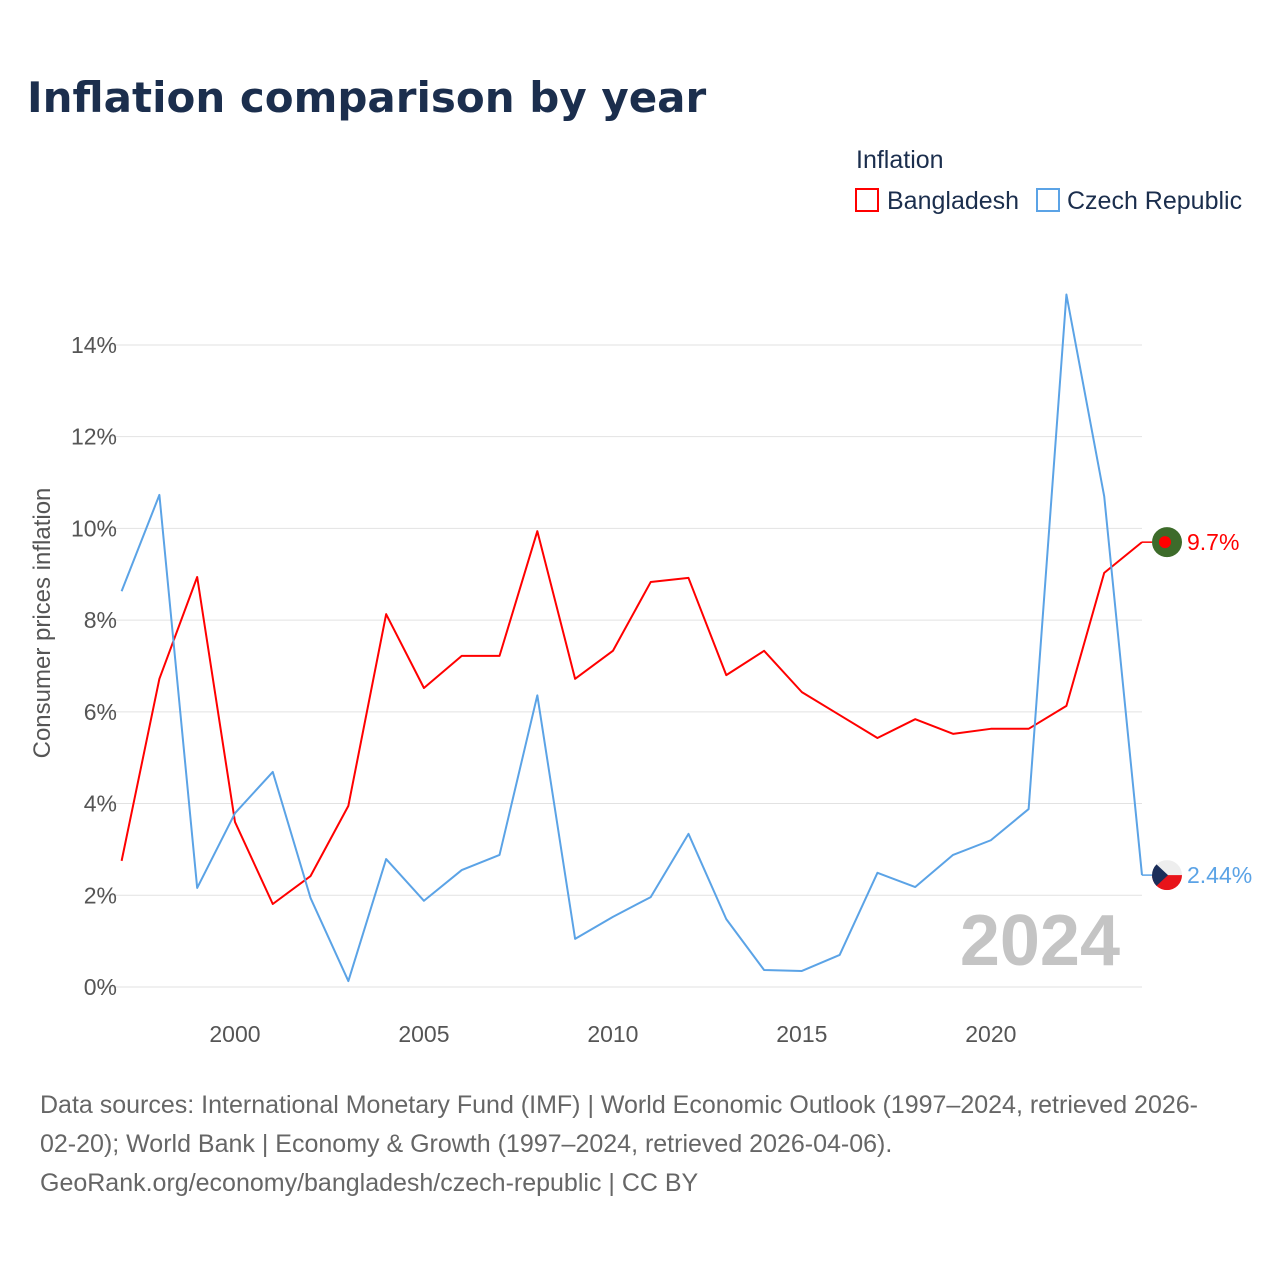  I want to click on legend: Inflation Bangladesh Czech Republic, so click(1048, 180).